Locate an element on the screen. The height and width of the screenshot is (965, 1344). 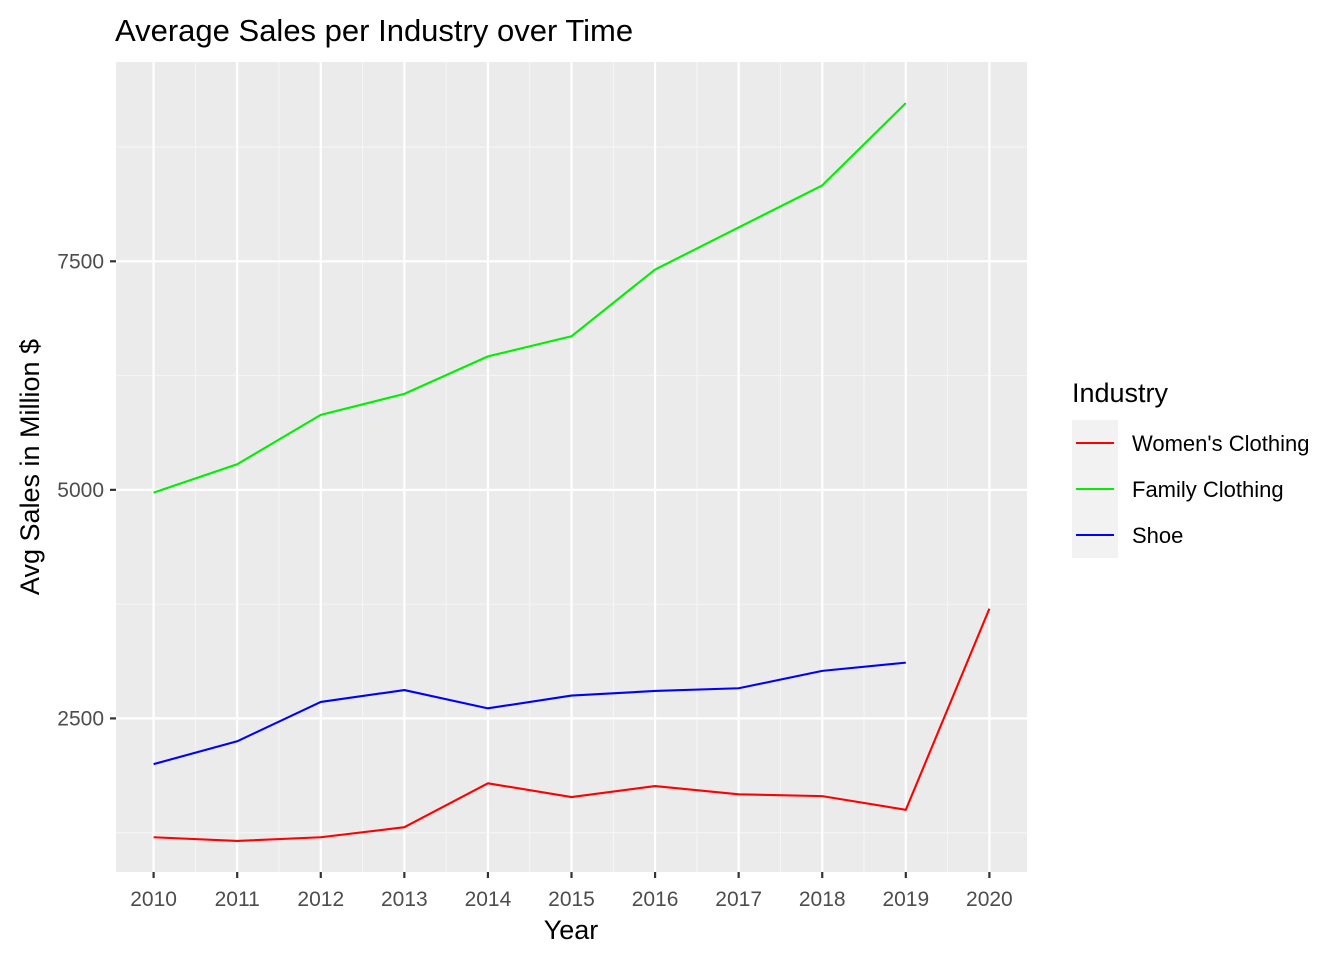
x-tick-label: 2014 is located at coordinates (488, 899).